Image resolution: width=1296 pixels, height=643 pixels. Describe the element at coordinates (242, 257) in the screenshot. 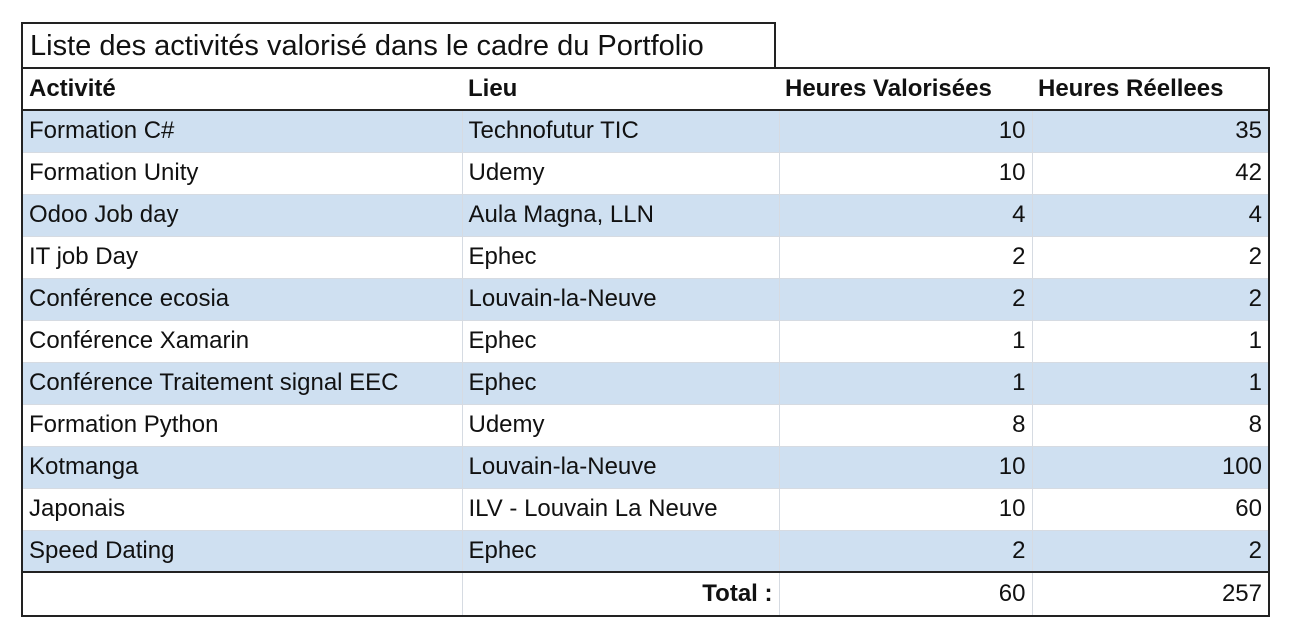

I see `cell-activite: IT job Day` at that location.